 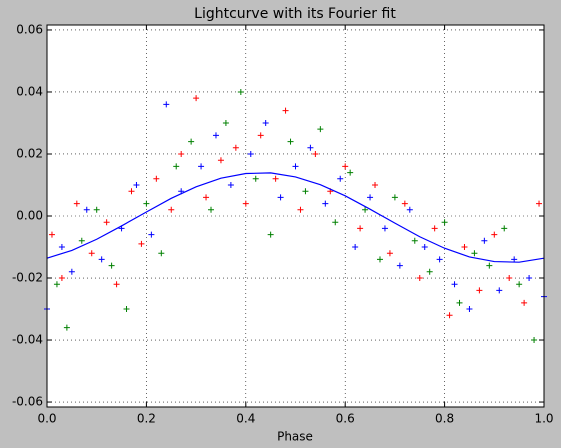 I want to click on x-axis-label: Phase, so click(x=295, y=437).